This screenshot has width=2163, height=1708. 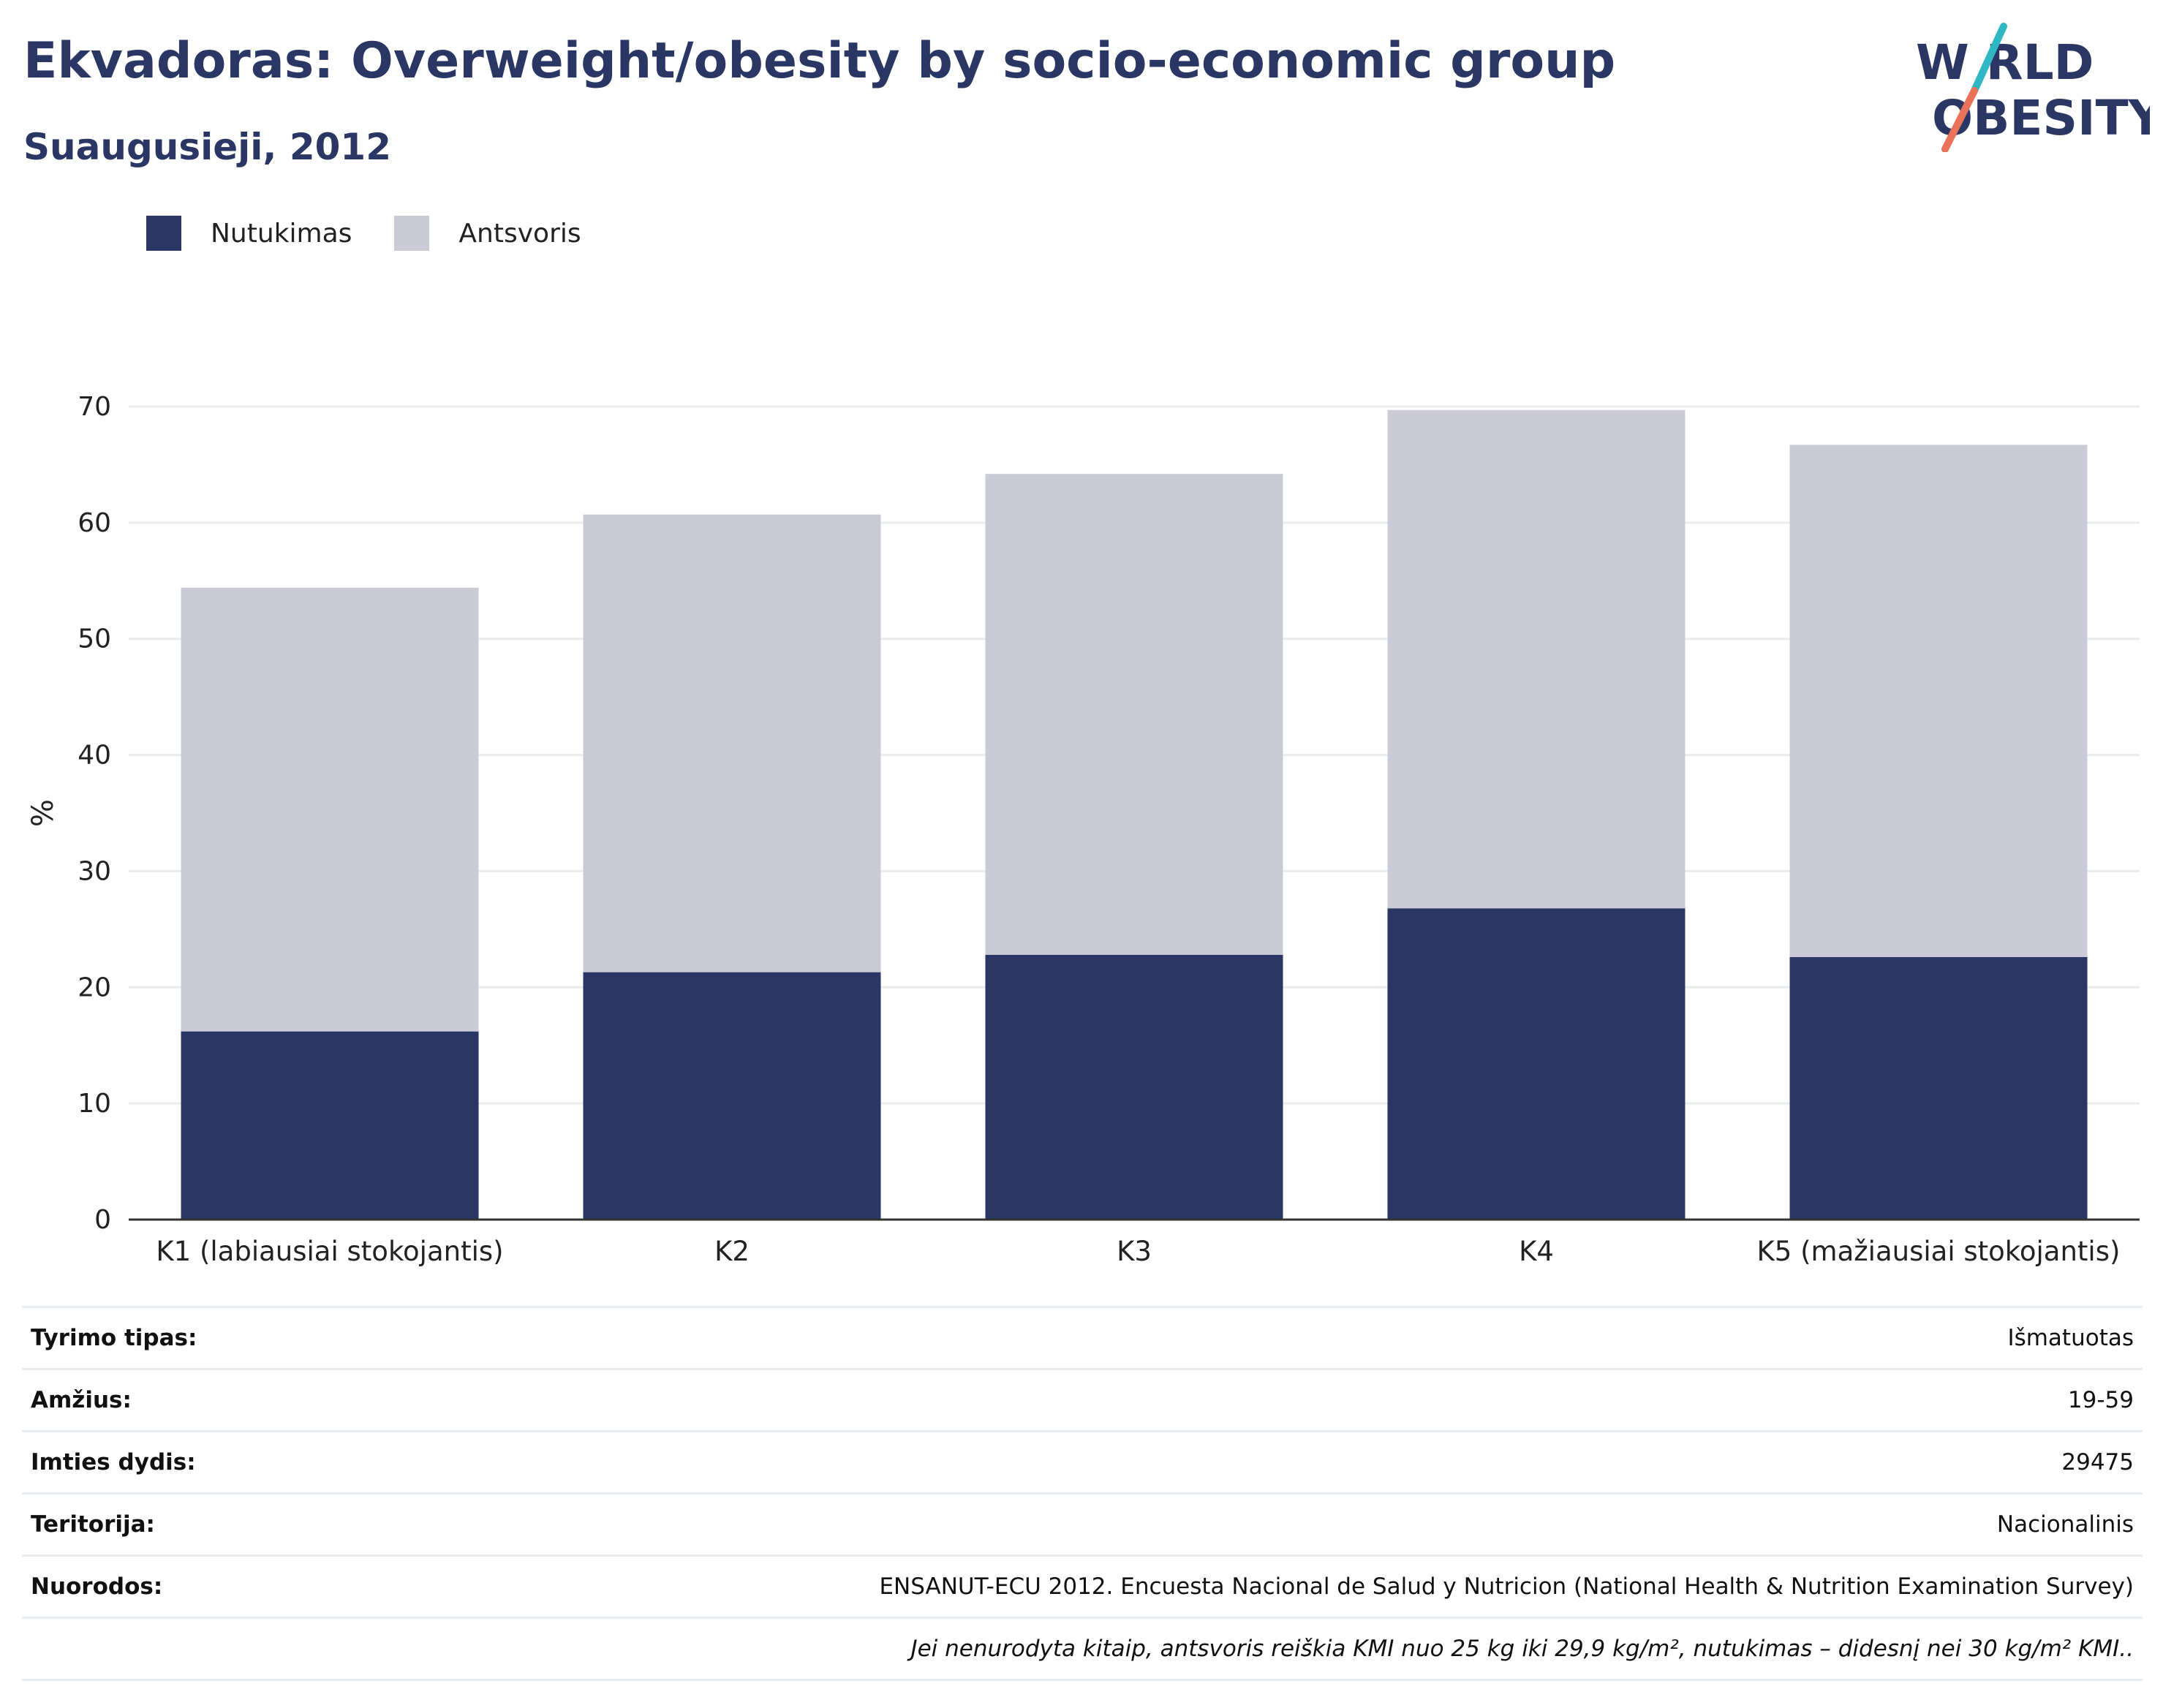 I want to click on chart-legend: Nutukimas Antsvoris, so click(x=385, y=233).